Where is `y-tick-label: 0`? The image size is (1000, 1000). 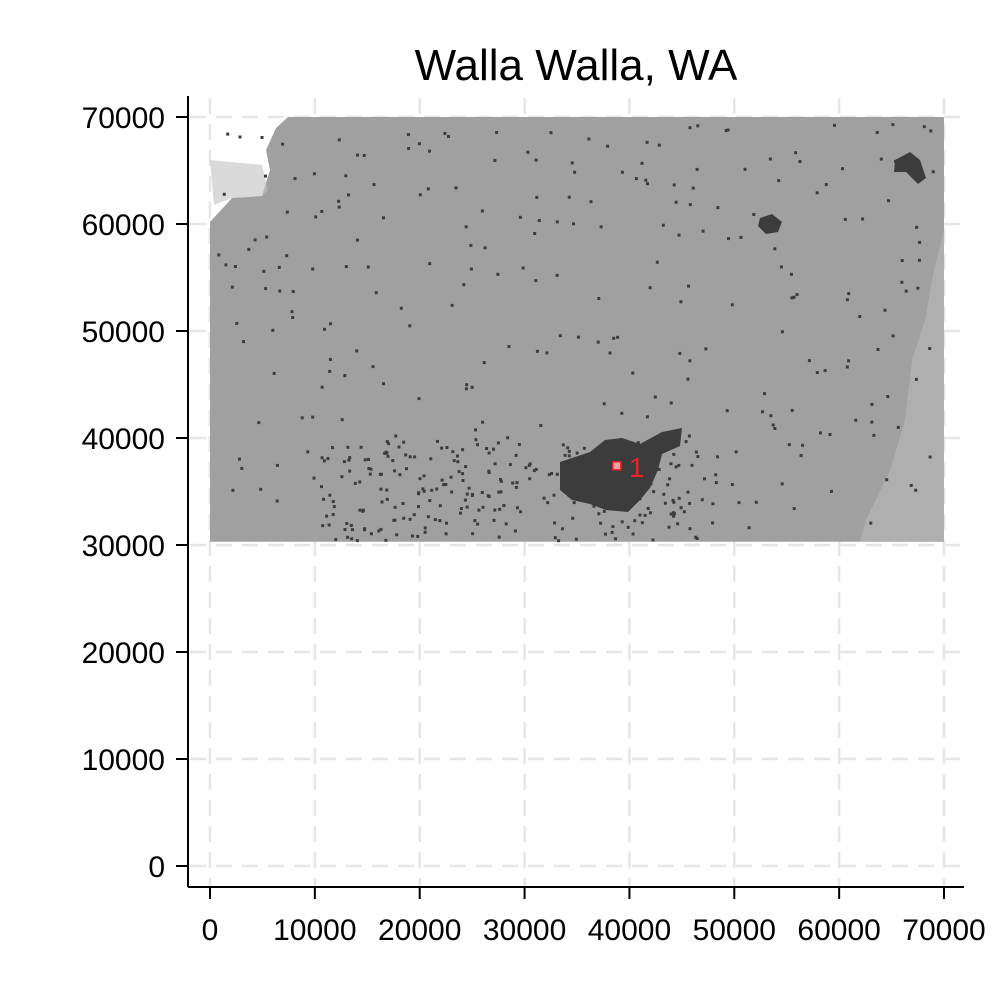
y-tick-label: 0 is located at coordinates (156, 867).